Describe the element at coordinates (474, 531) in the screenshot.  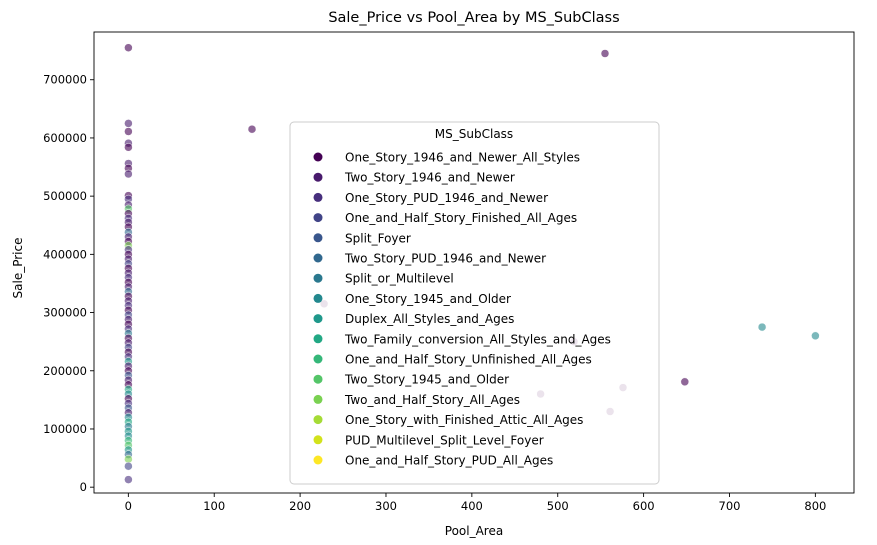
I see `x-axis-label: Pool_Area` at that location.